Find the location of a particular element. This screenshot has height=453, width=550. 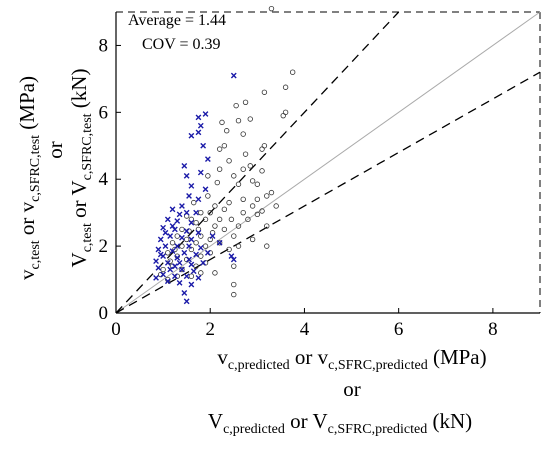

x-axis-label-line3: Vc,predicted or Vc,SFRC,predicted (kN) is located at coordinates (340, 423).